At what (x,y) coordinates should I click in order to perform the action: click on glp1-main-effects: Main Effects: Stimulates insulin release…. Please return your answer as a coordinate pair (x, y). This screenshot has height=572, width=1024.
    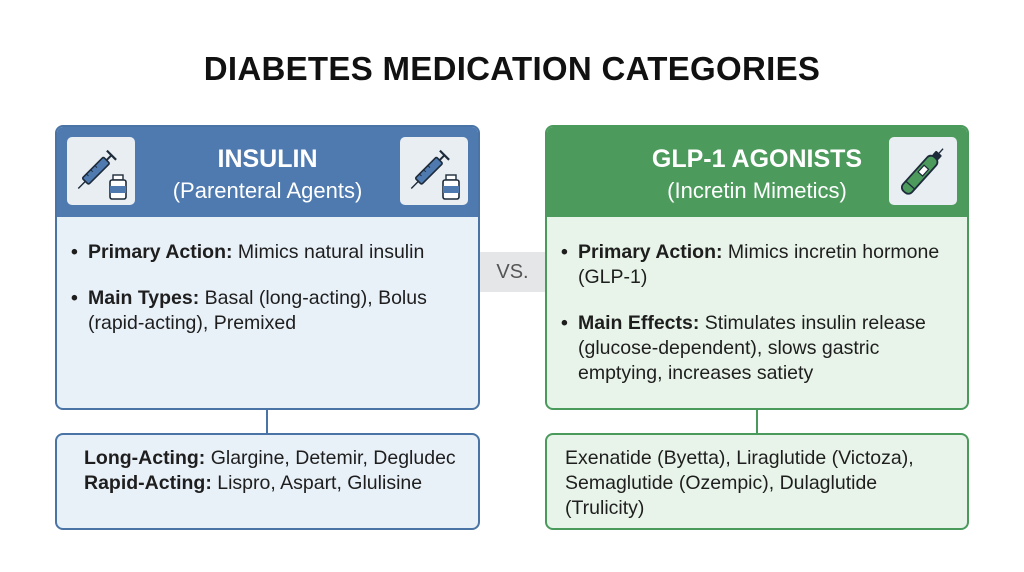
    Looking at the image, I should click on (759, 348).